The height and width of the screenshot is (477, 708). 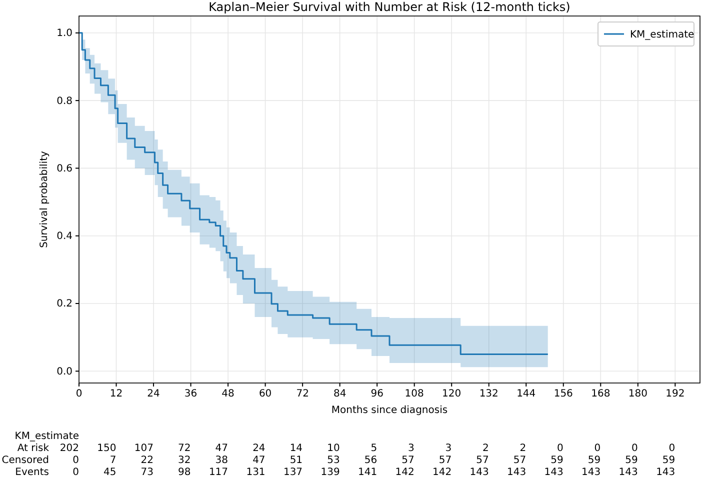 I want to click on x-tick-label: 48, so click(x=228, y=394).